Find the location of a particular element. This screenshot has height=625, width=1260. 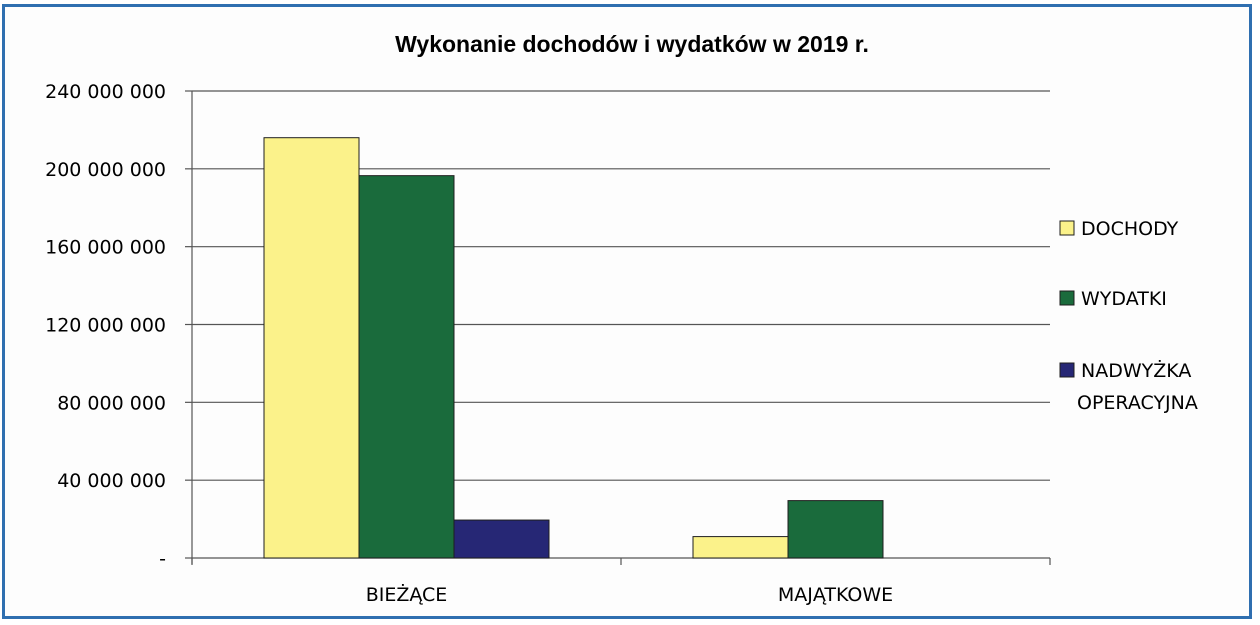

x-category-label: BIEŻĄCE is located at coordinates (407, 594).